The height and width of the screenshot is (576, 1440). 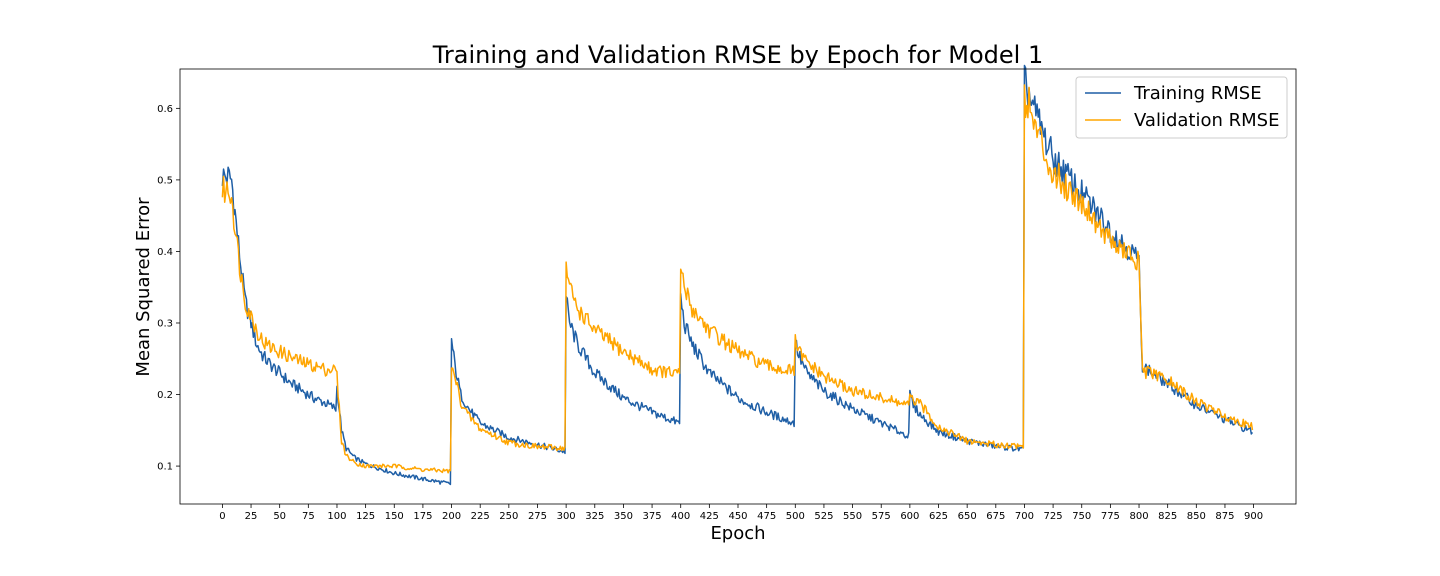 What do you see at coordinates (165, 109) in the screenshot?
I see `y-tick-label: 0.6` at bounding box center [165, 109].